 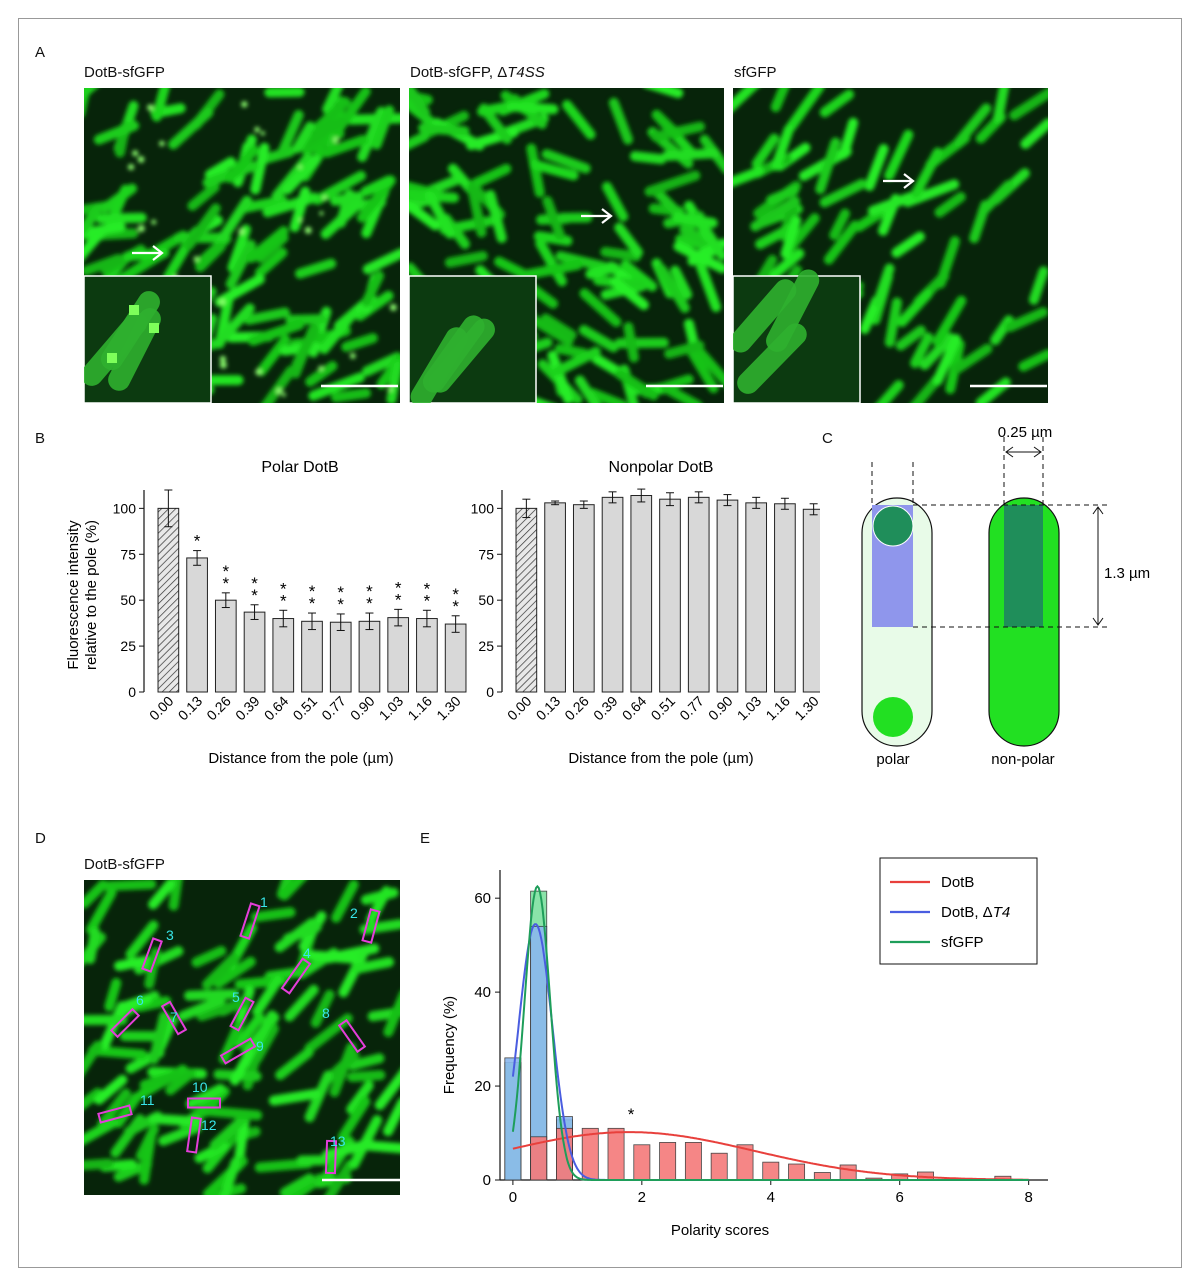 I want to click on x-tick-label: 0.90, so click(x=362, y=708).